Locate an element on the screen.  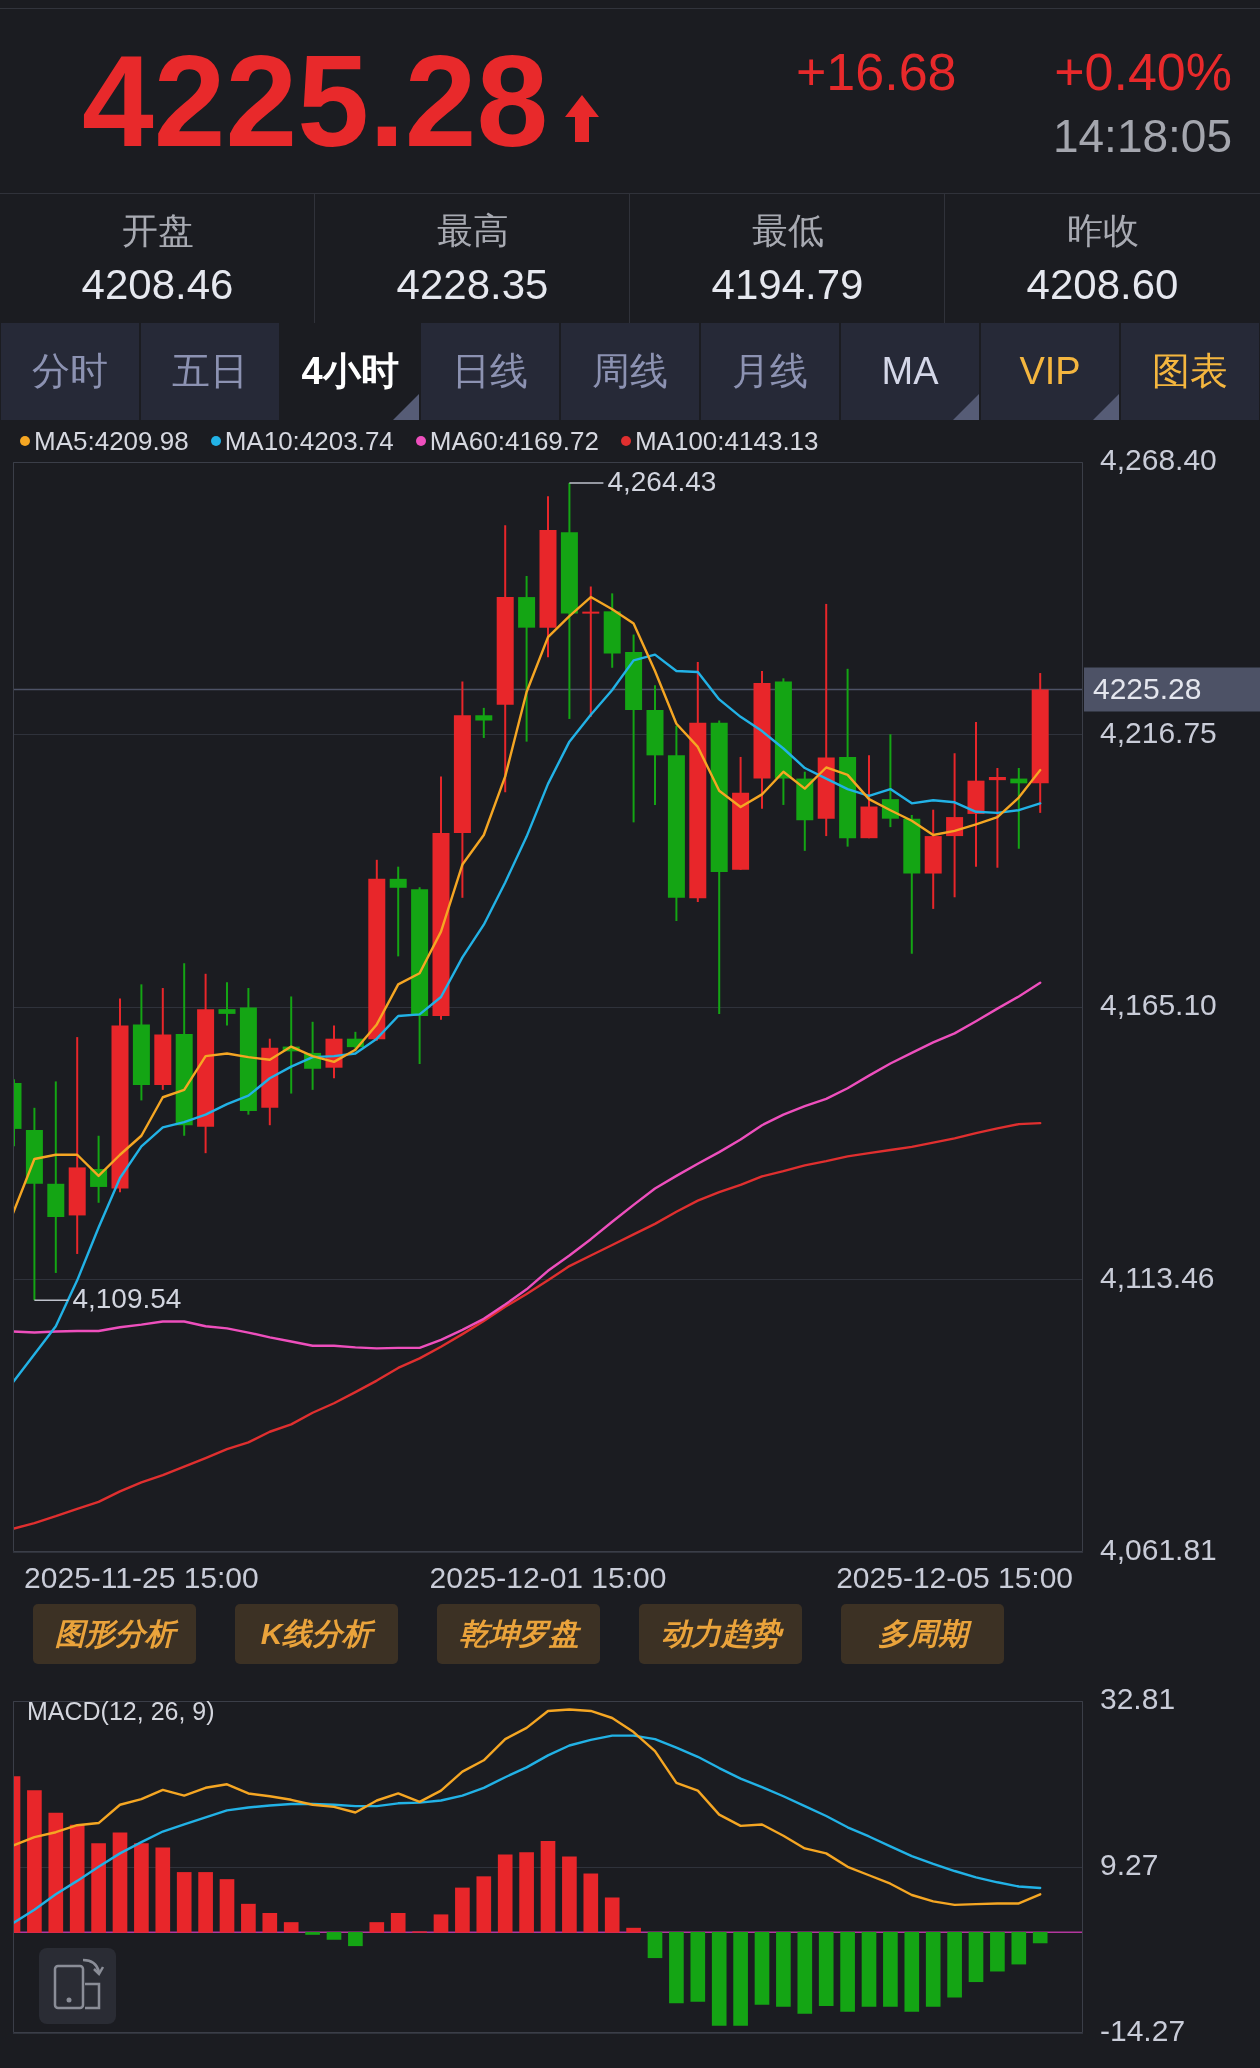
y-tick-label: 4,061.81 is located at coordinates (1158, 1550).